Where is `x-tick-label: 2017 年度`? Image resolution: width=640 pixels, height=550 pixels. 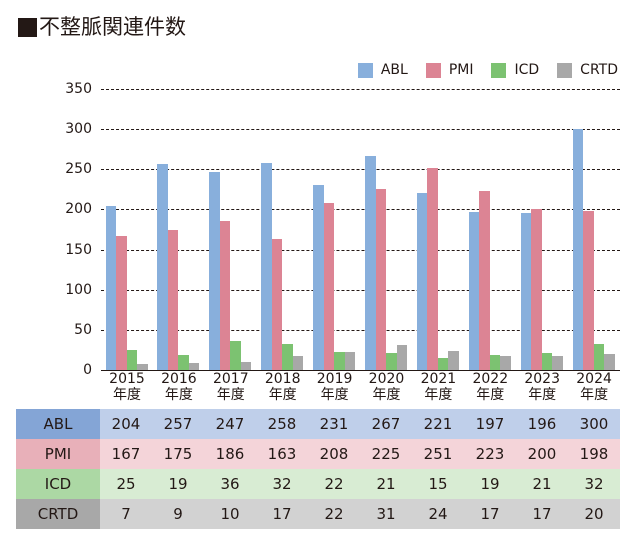
x-tick-label: 2017 年度 is located at coordinates (231, 387).